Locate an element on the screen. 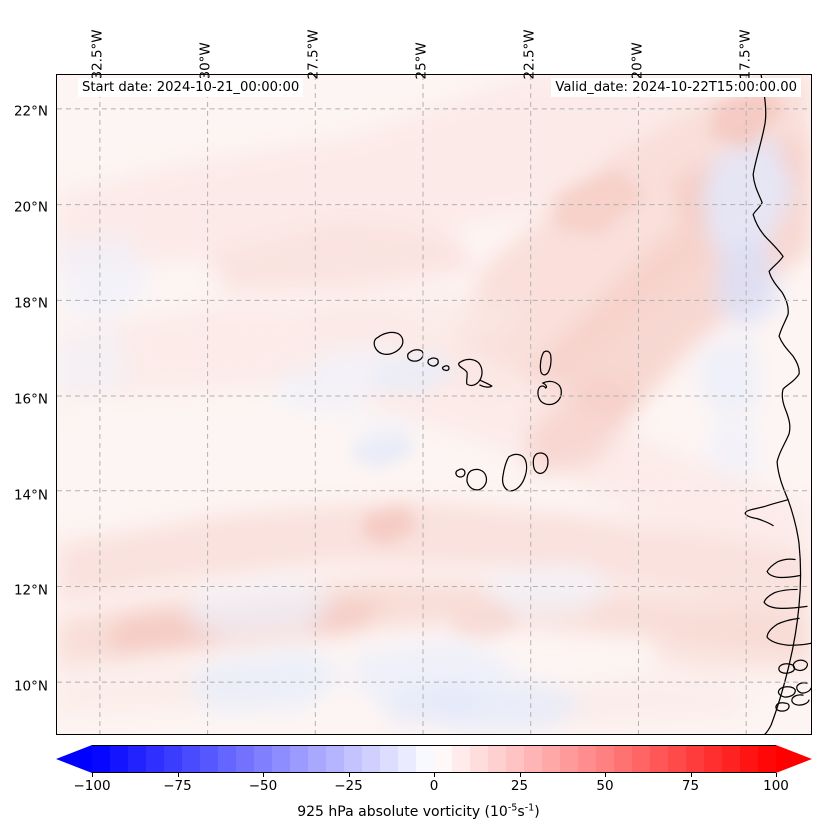 This screenshot has width=837, height=839. latitude-tick-0: 22°N is located at coordinates (30, 111).